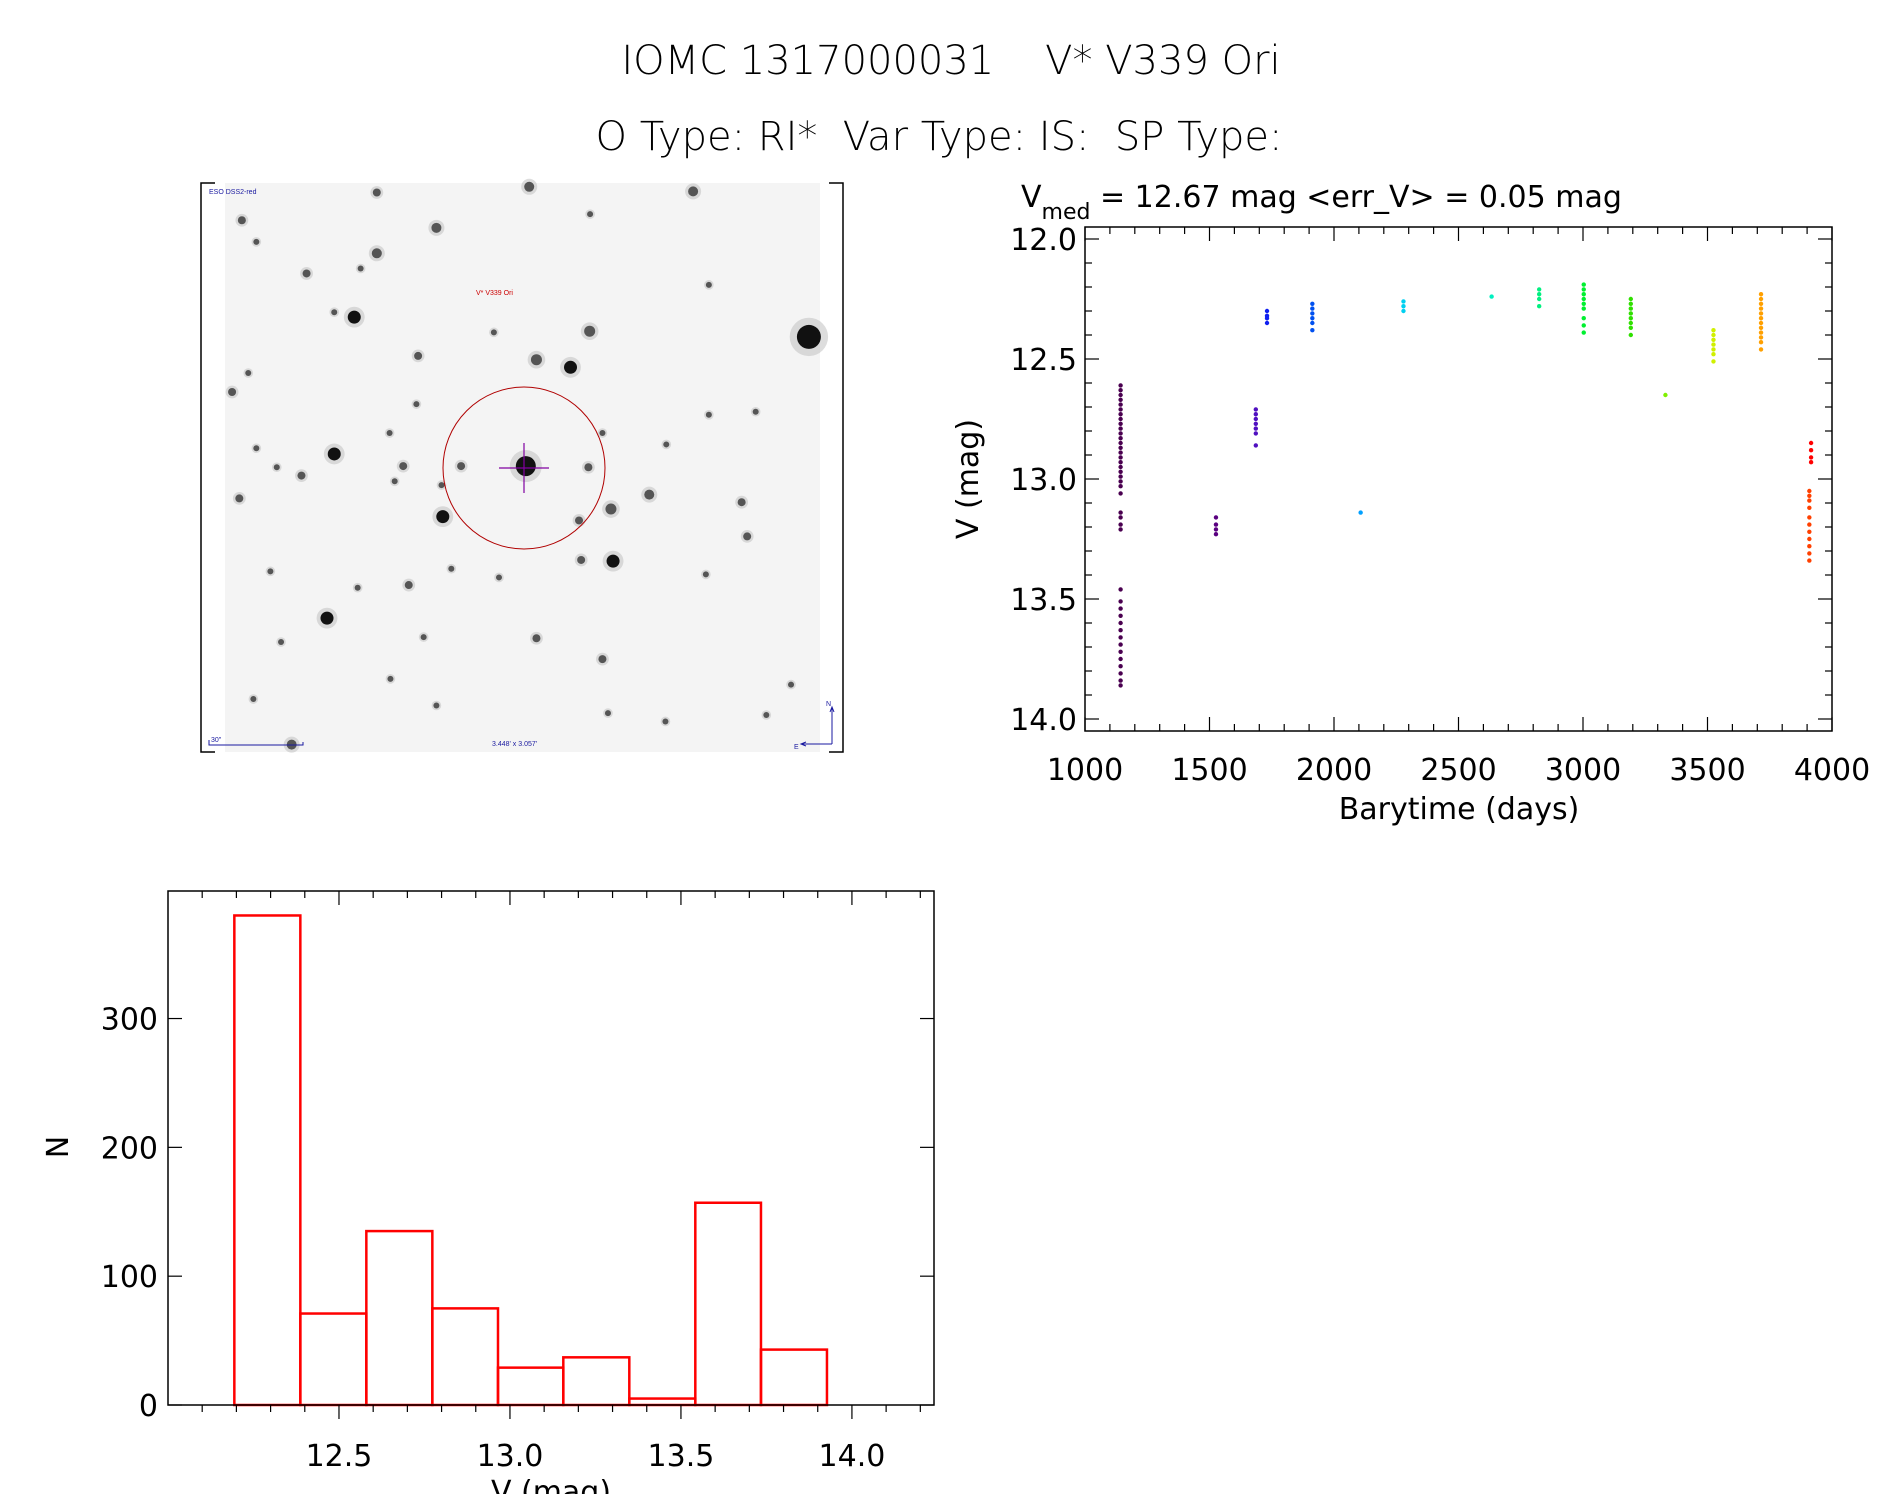 This screenshot has height=1494, width=1889. Describe the element at coordinates (58, 1147) in the screenshot. I see `histogram-ylabel: N` at that location.